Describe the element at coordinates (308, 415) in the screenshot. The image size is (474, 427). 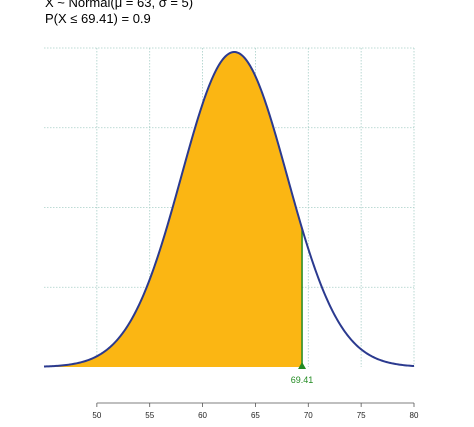
I see `x-tick-label-70: 70` at that location.